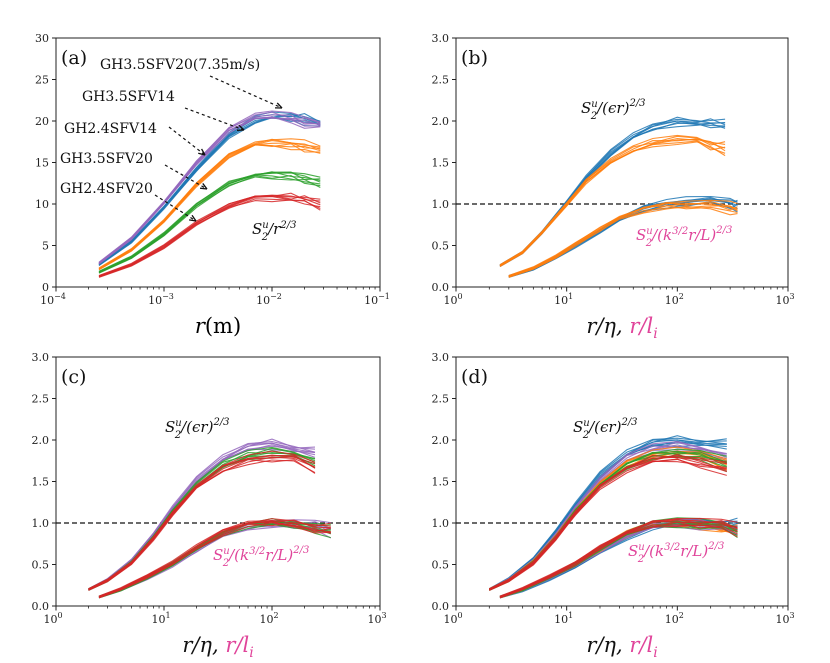 This screenshot has height=663, width=830. What do you see at coordinates (42, 38) in the screenshot?
I see `y-tick-label: 30` at bounding box center [42, 38].